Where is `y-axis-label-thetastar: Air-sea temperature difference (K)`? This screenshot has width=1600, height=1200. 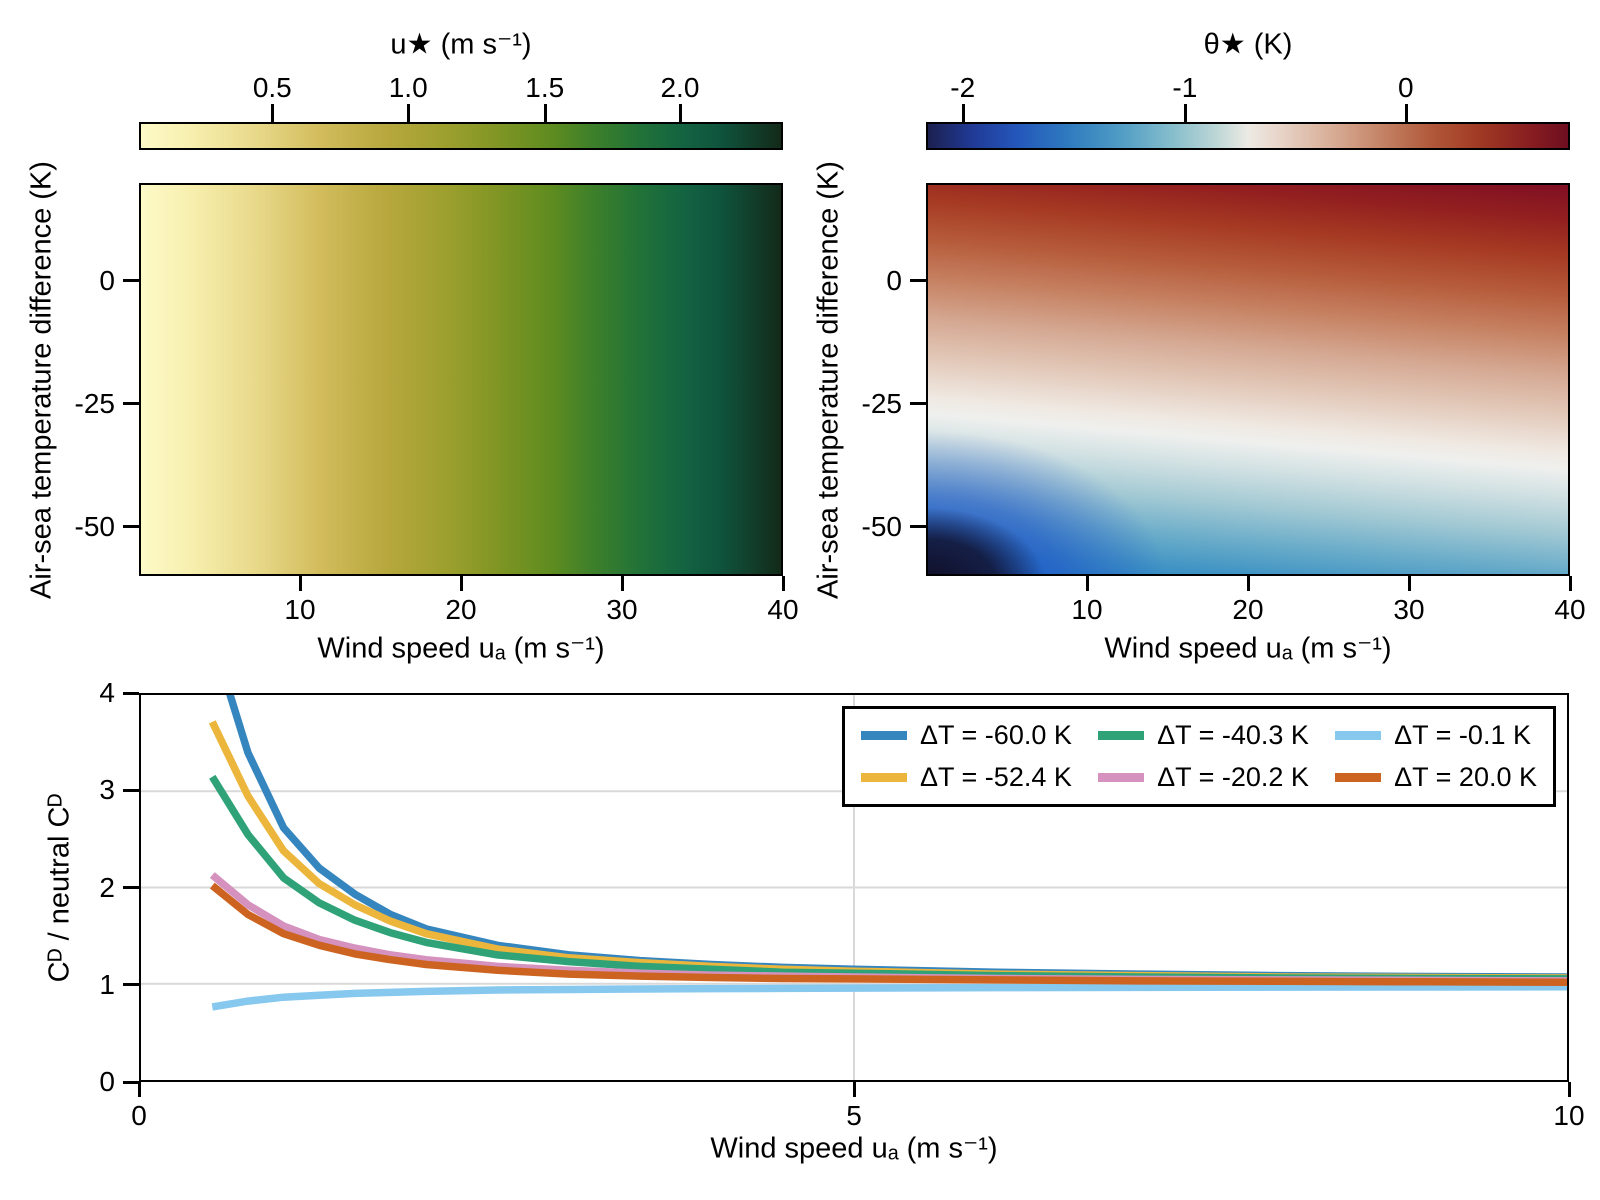
y-axis-label-thetastar: Air-sea temperature difference (K) is located at coordinates (828, 380).